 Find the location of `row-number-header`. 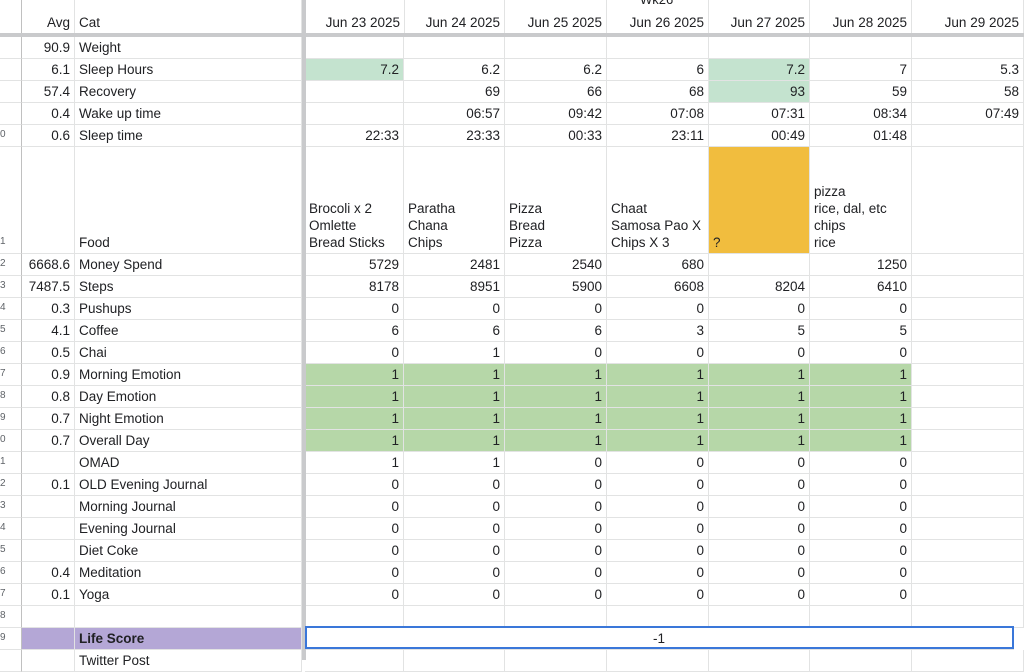

row-number-header is located at coordinates (11, 16).